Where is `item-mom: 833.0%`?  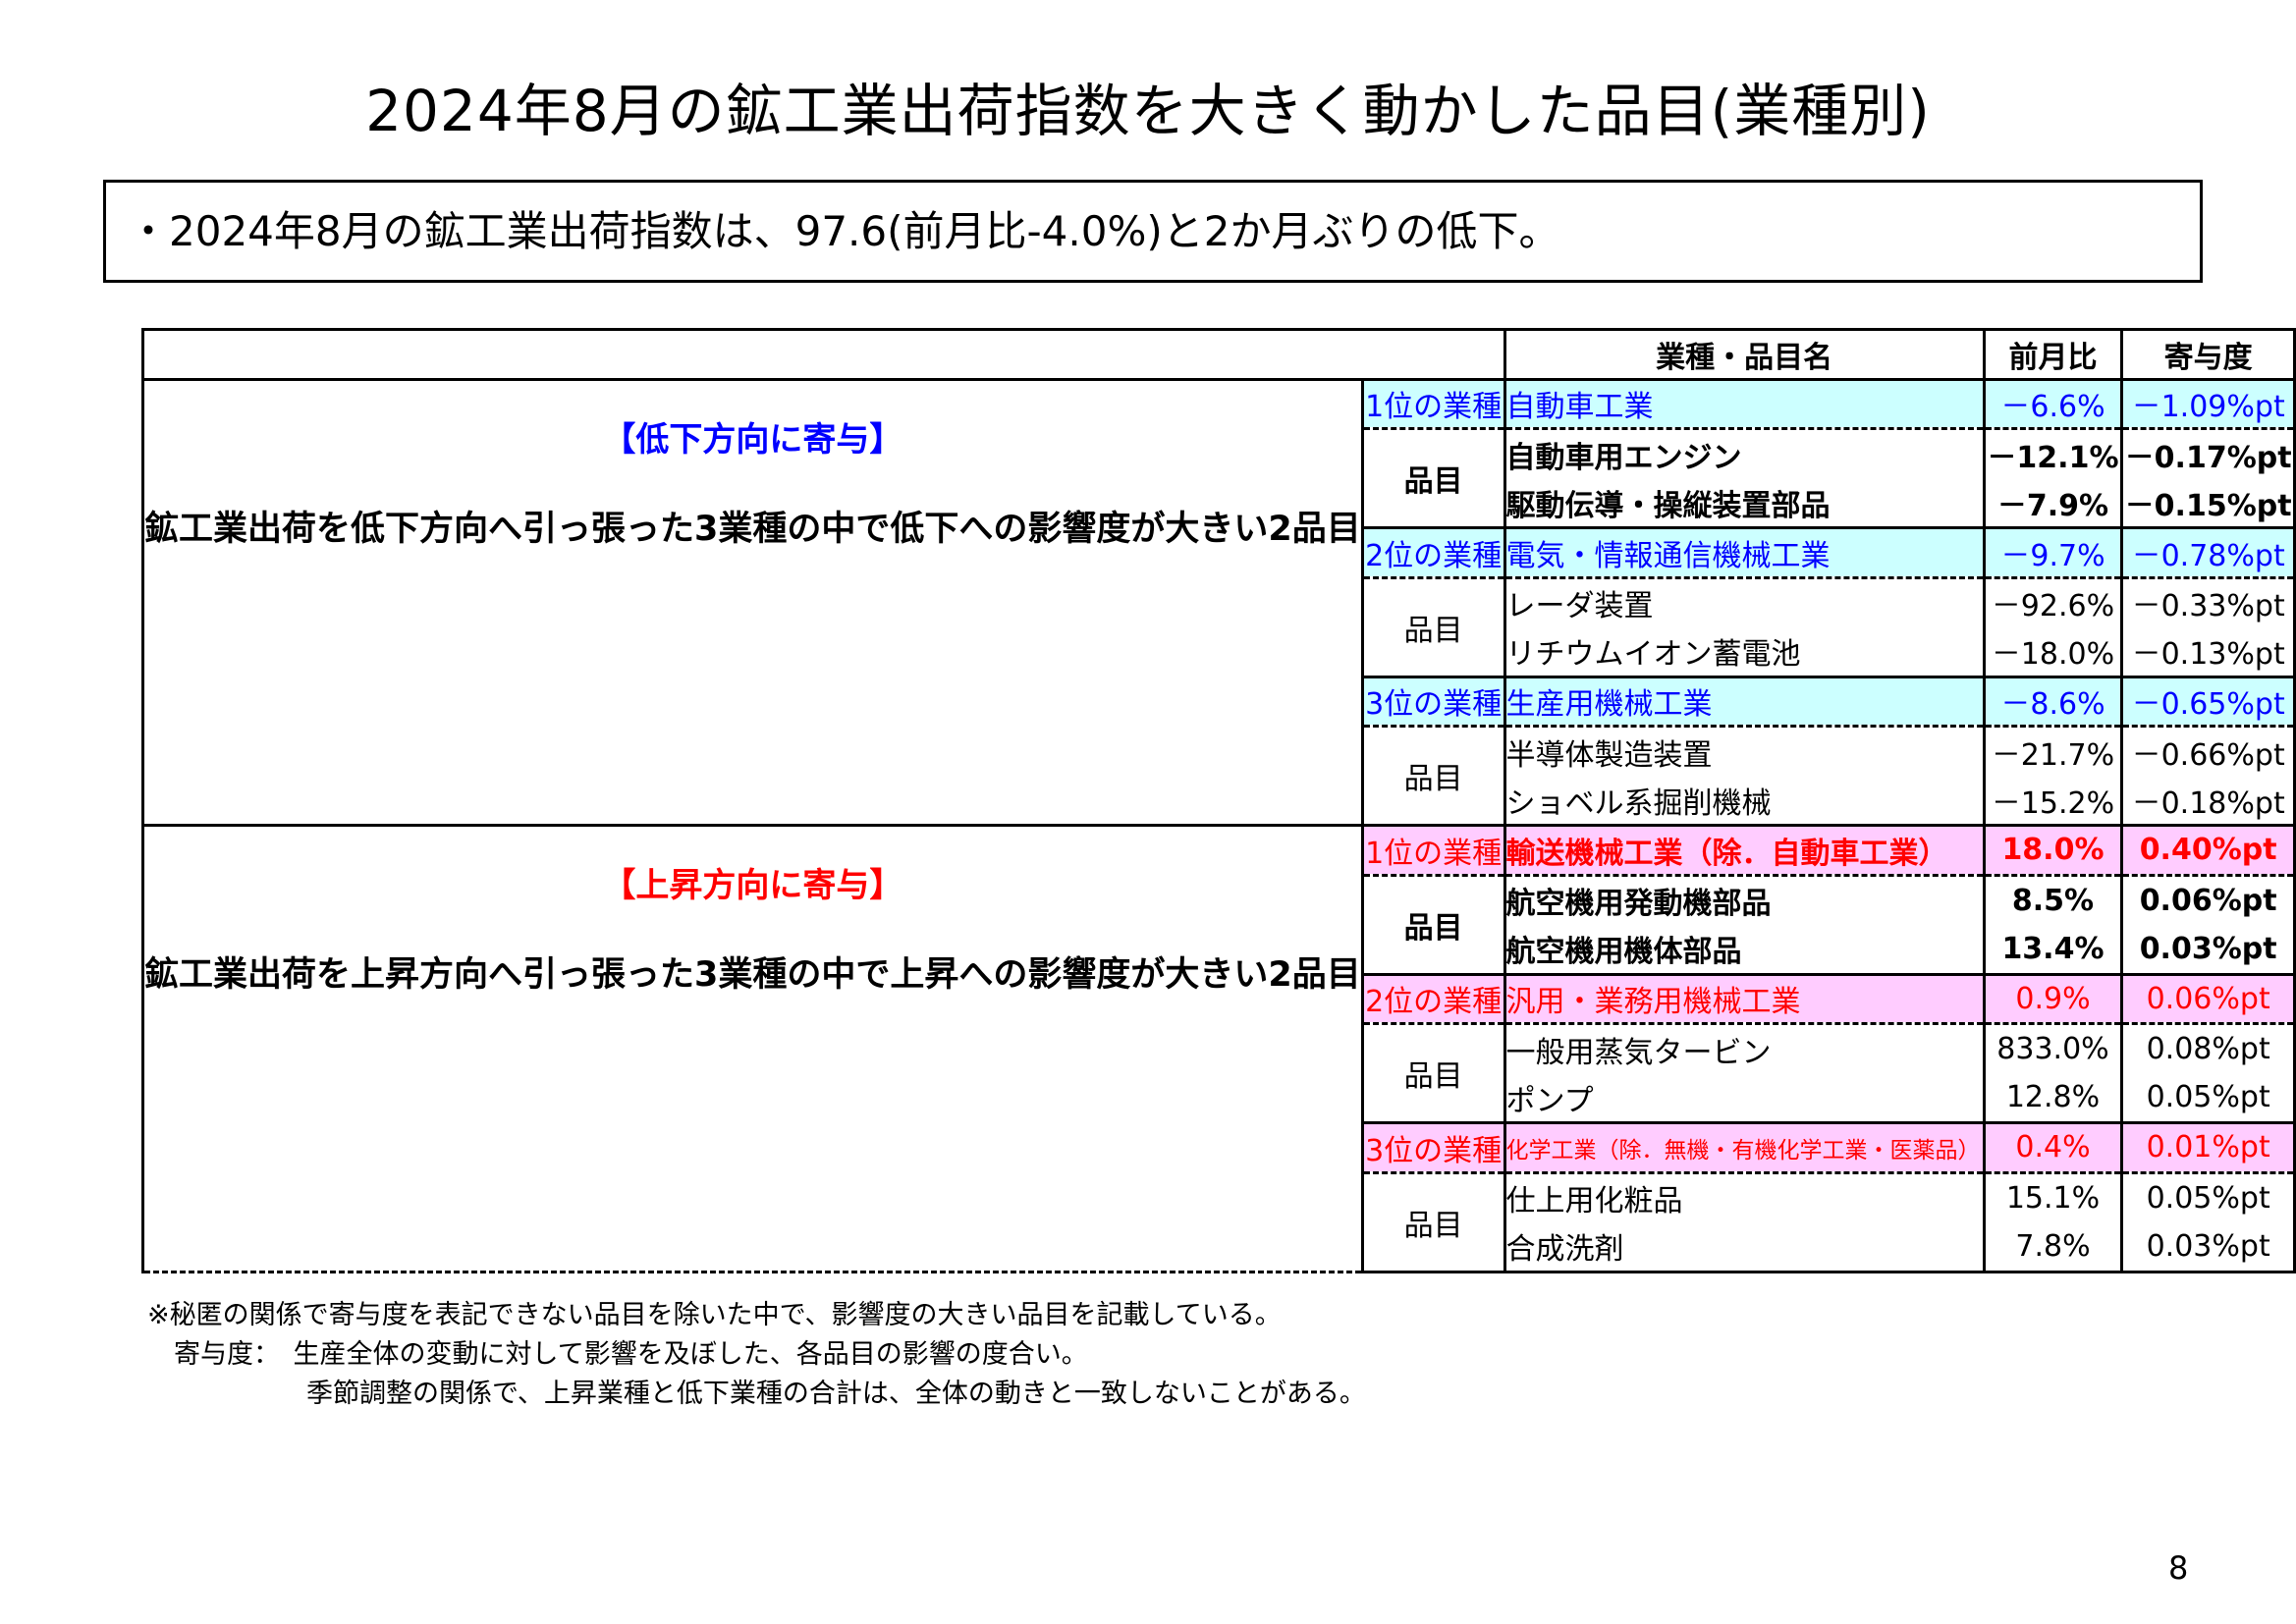
item-mom: 833.0% is located at coordinates (2053, 1048).